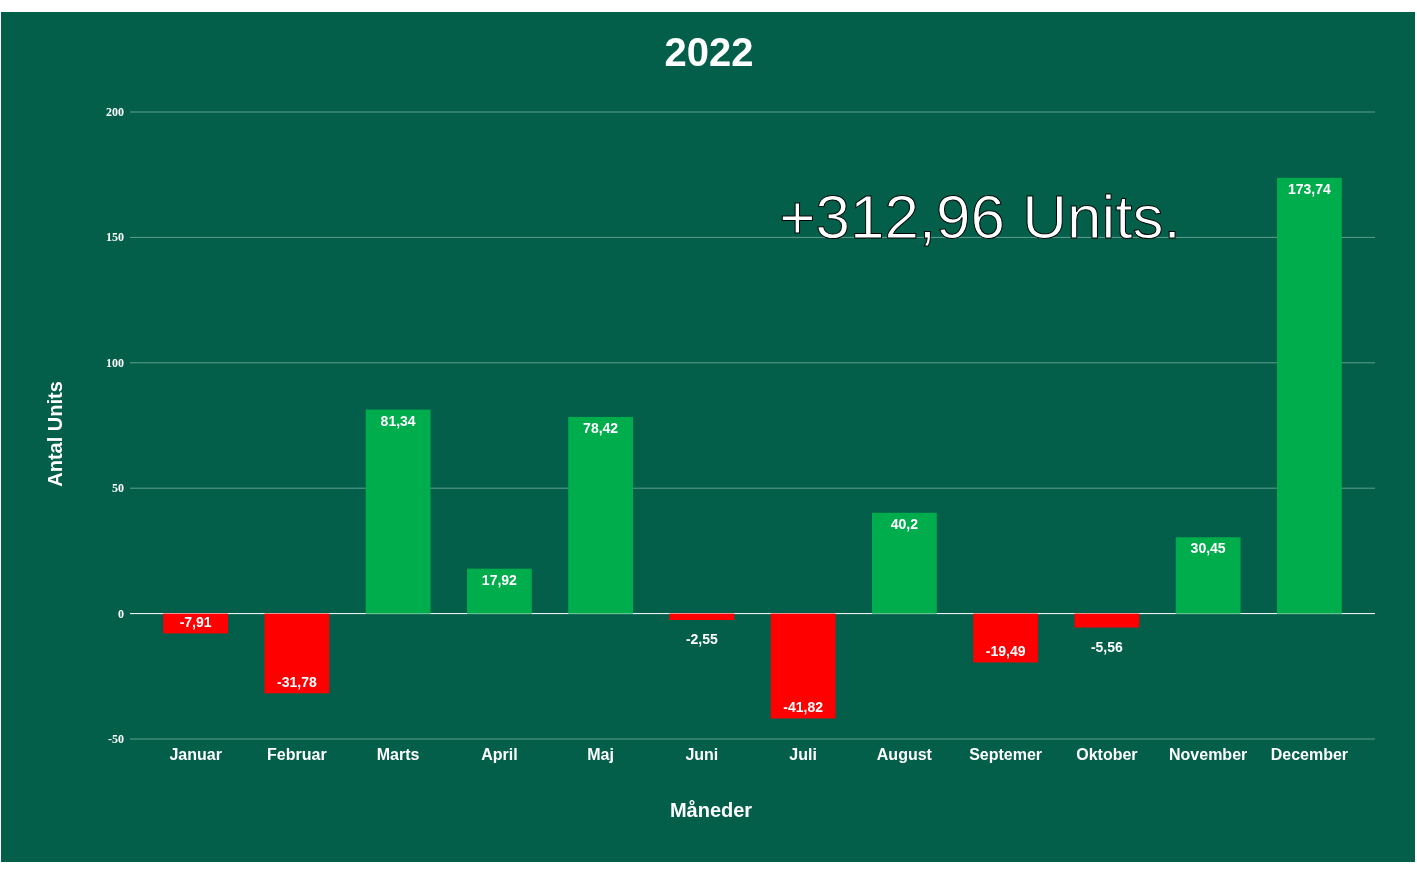 The width and height of the screenshot is (1417, 875). What do you see at coordinates (1107, 754) in the screenshot?
I see `x-tick-label: Oktober` at bounding box center [1107, 754].